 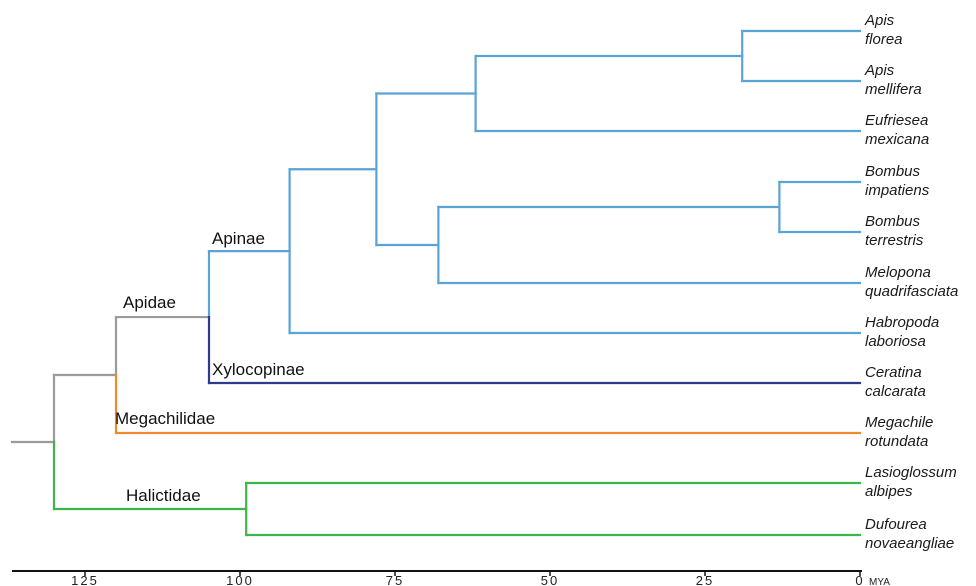 I want to click on tip-genus: Habropoda, so click(x=902, y=322).